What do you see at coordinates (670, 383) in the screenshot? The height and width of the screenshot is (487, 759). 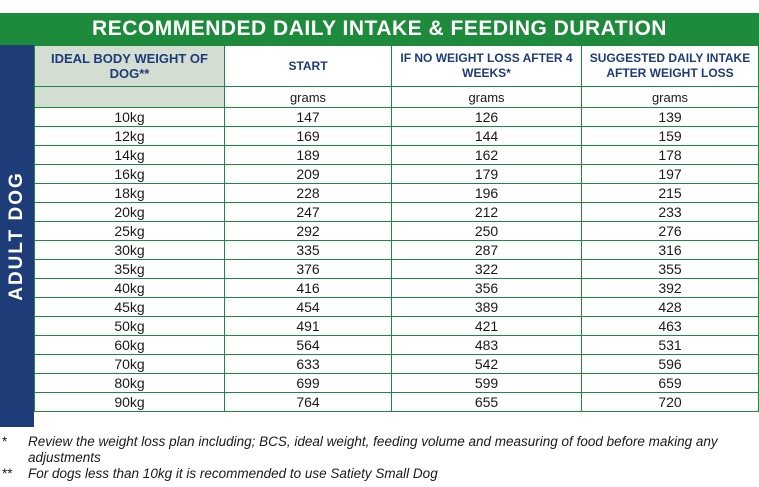 I see `cell-after: 659` at bounding box center [670, 383].